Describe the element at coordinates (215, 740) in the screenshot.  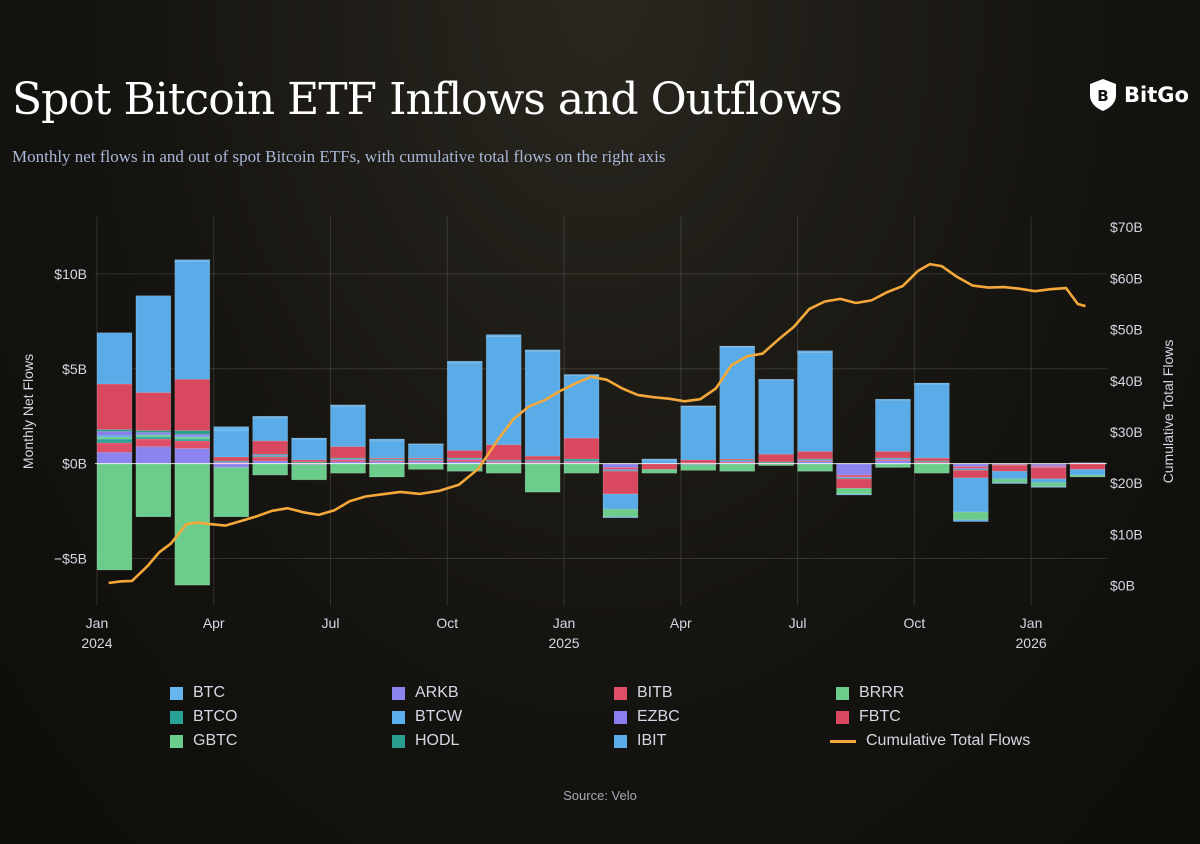
I see `legend-label: GBTC` at that location.